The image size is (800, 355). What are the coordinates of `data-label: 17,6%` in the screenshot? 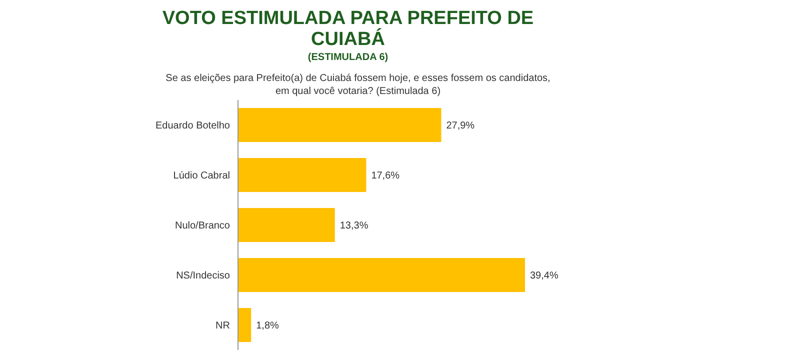 It's located at (385, 176).